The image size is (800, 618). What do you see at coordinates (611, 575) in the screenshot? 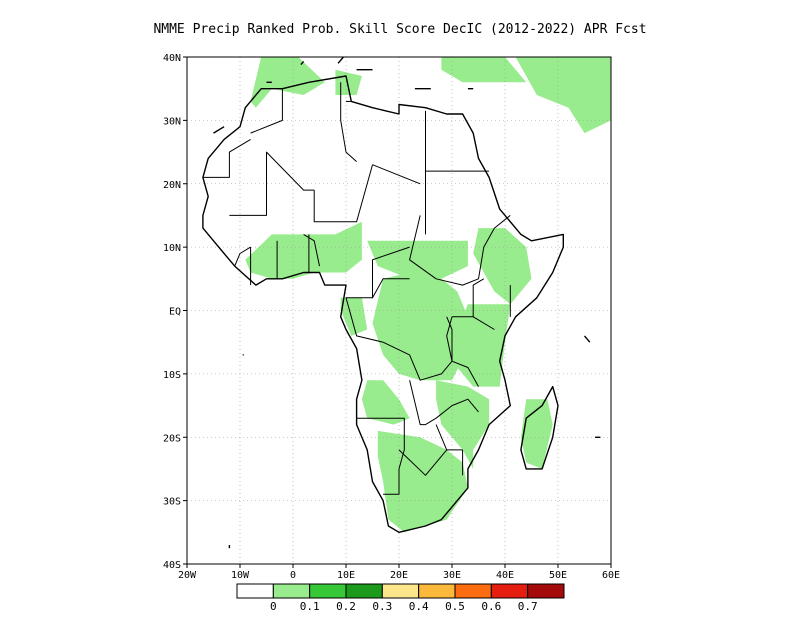
I see `lon-tick-label: 60E` at bounding box center [611, 575].